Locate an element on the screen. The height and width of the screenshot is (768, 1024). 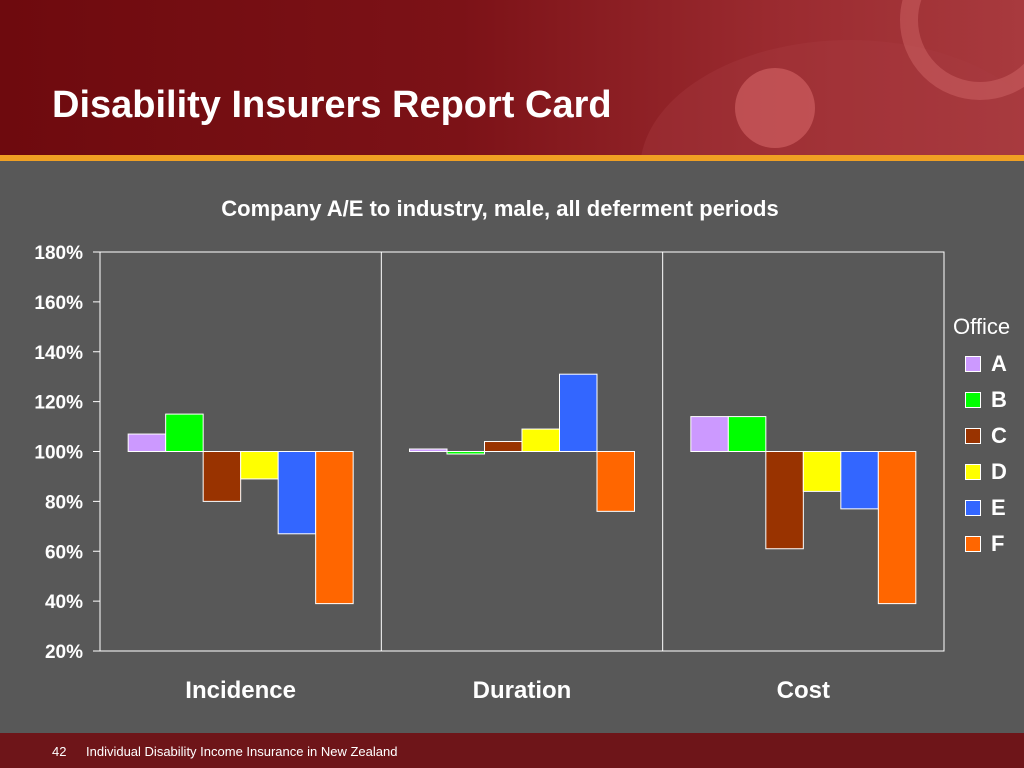
y-tick-label: 140% is located at coordinates (58, 353).